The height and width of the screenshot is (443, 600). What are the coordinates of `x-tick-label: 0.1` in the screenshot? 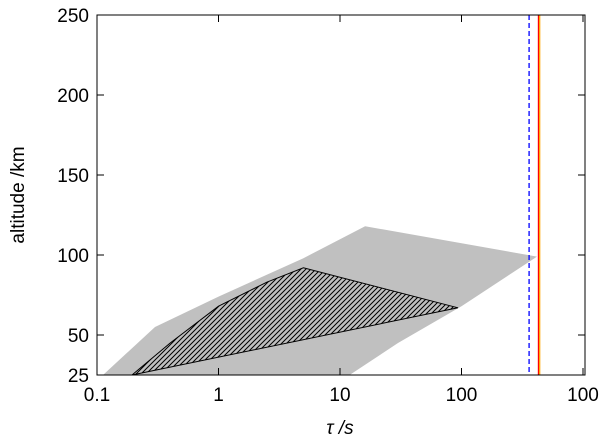 It's located at (97, 395).